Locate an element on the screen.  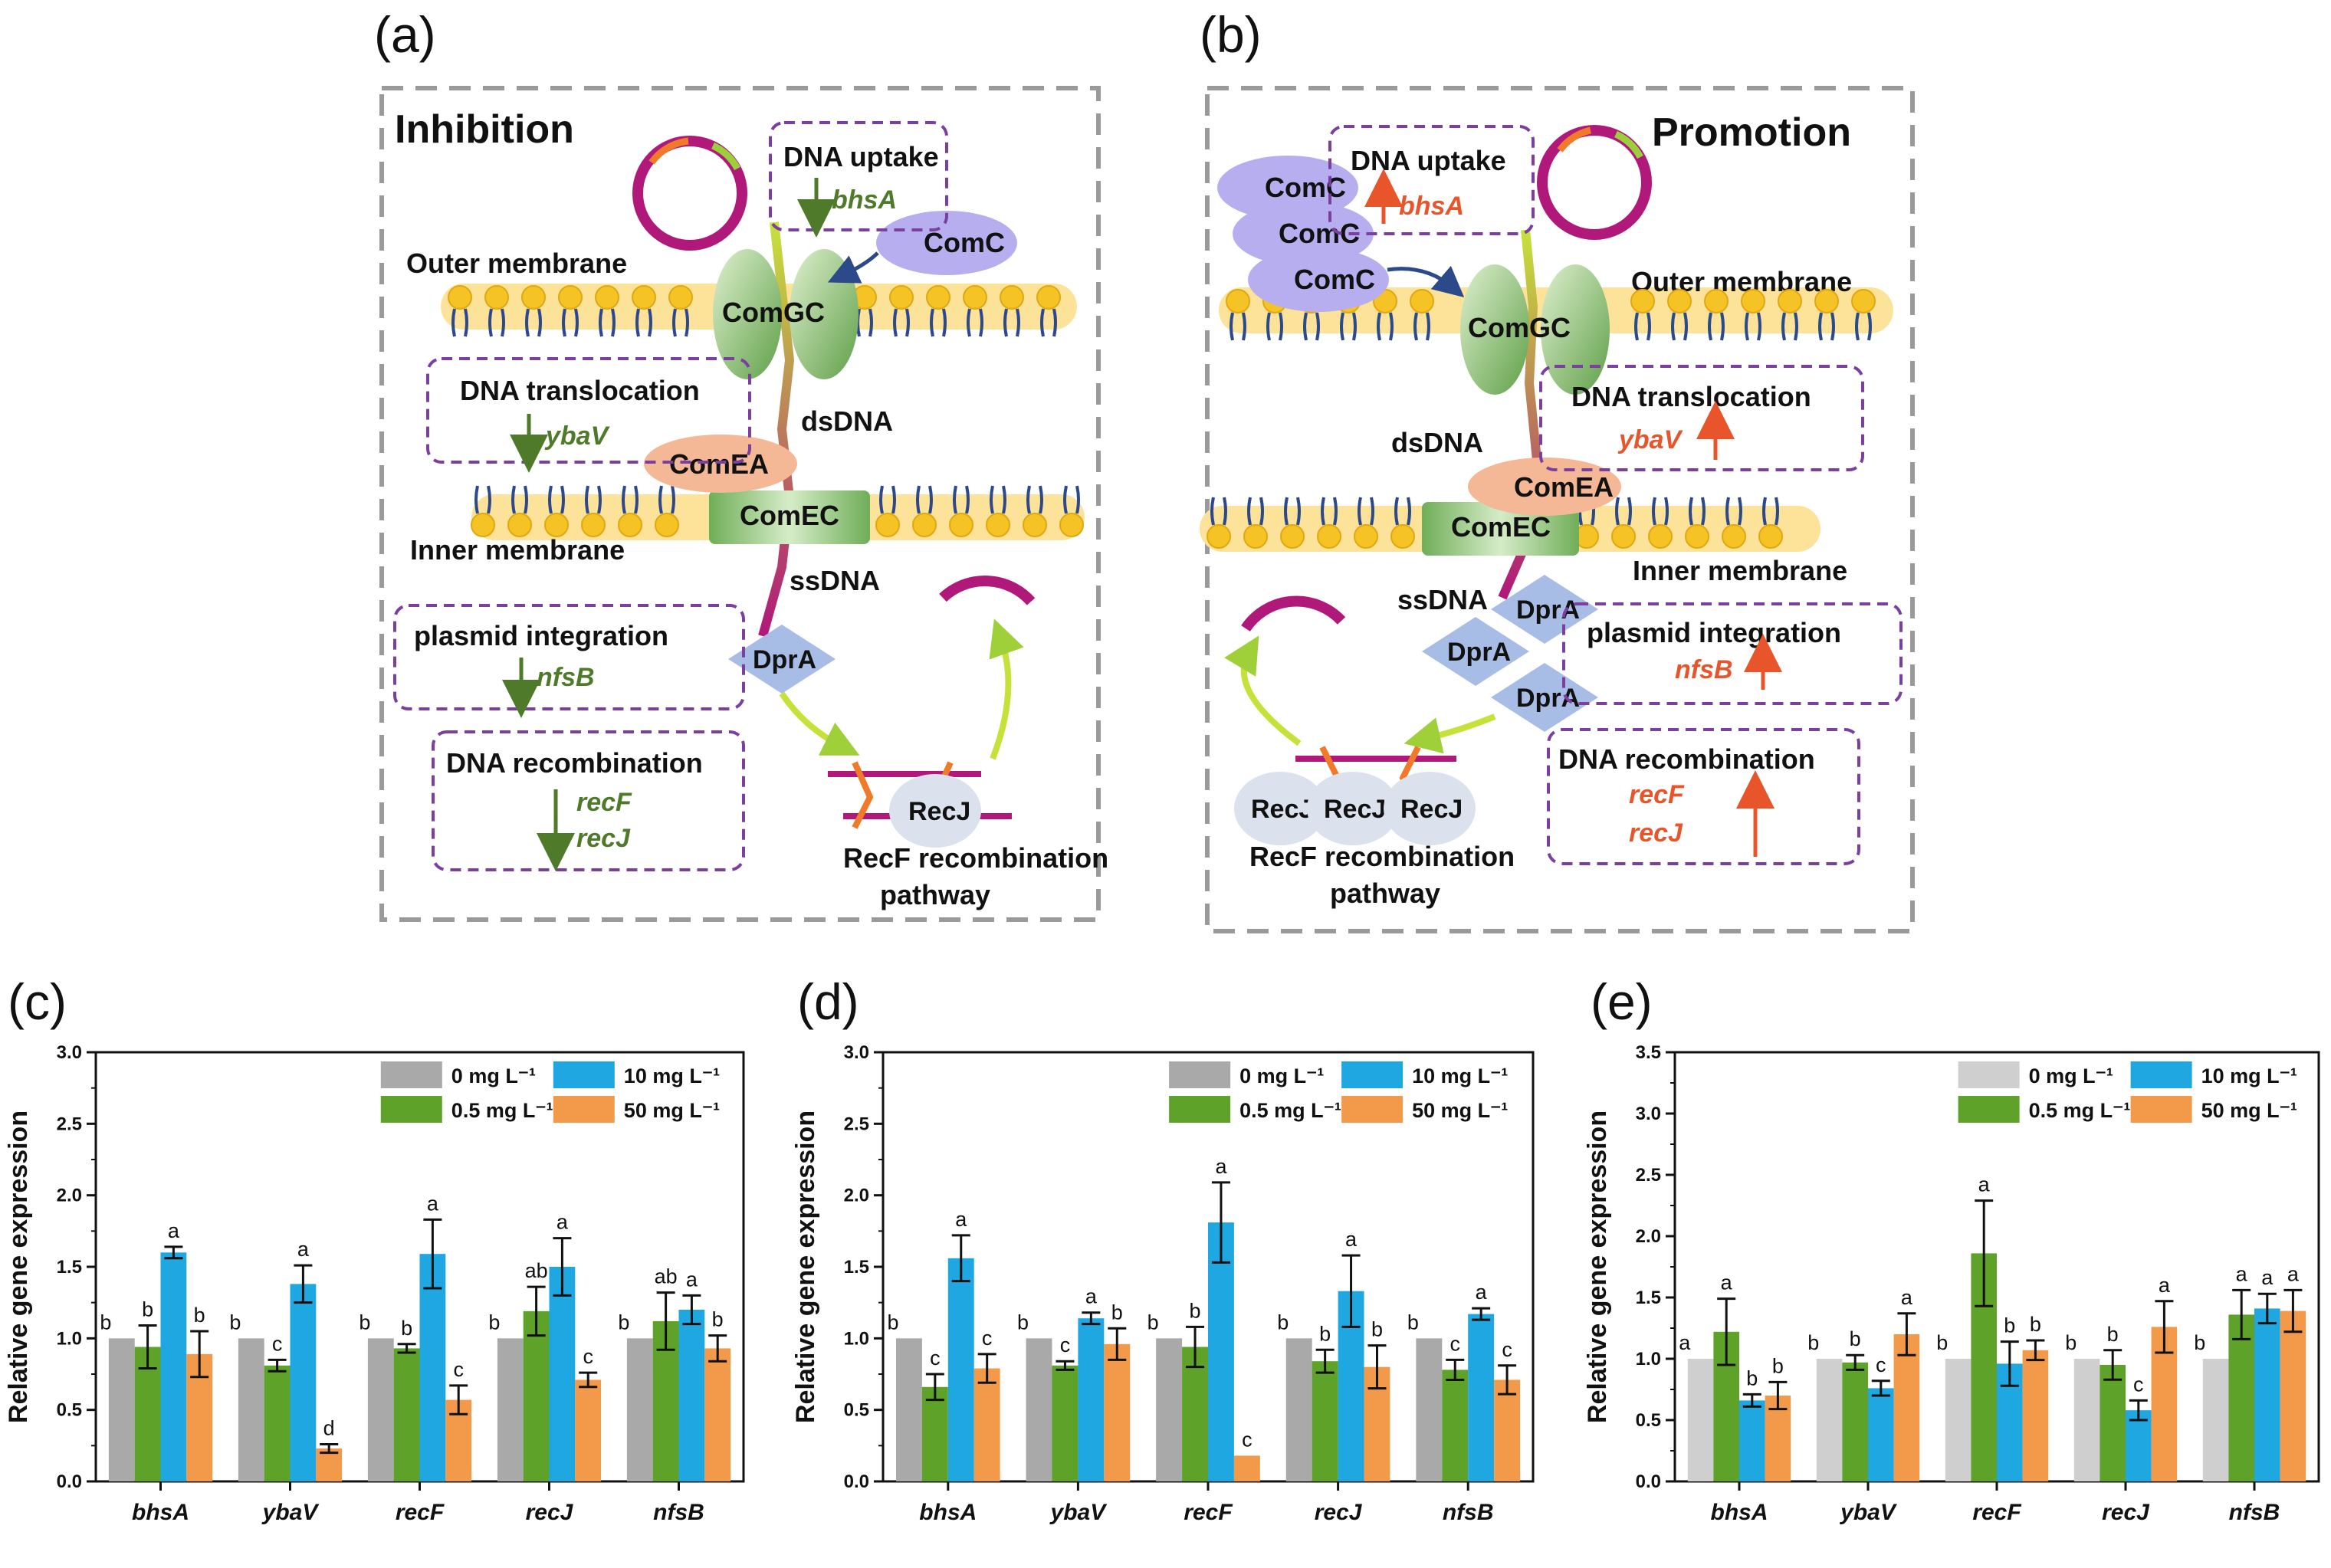
box-translocation-title: DNA translocation is located at coordinates (1691, 396).